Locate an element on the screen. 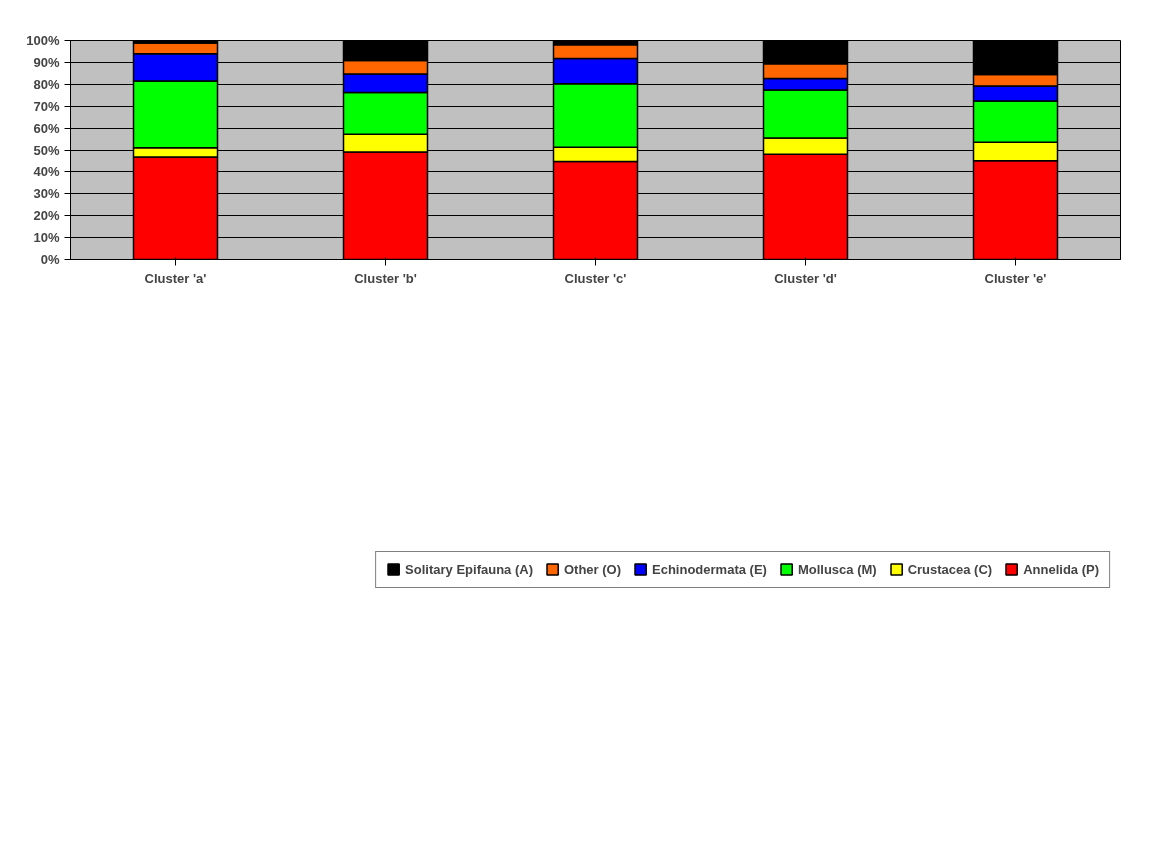 Image resolution: width=1163 pixels, height=843 pixels. x-tick-label: Cluster 'd' is located at coordinates (805, 278).